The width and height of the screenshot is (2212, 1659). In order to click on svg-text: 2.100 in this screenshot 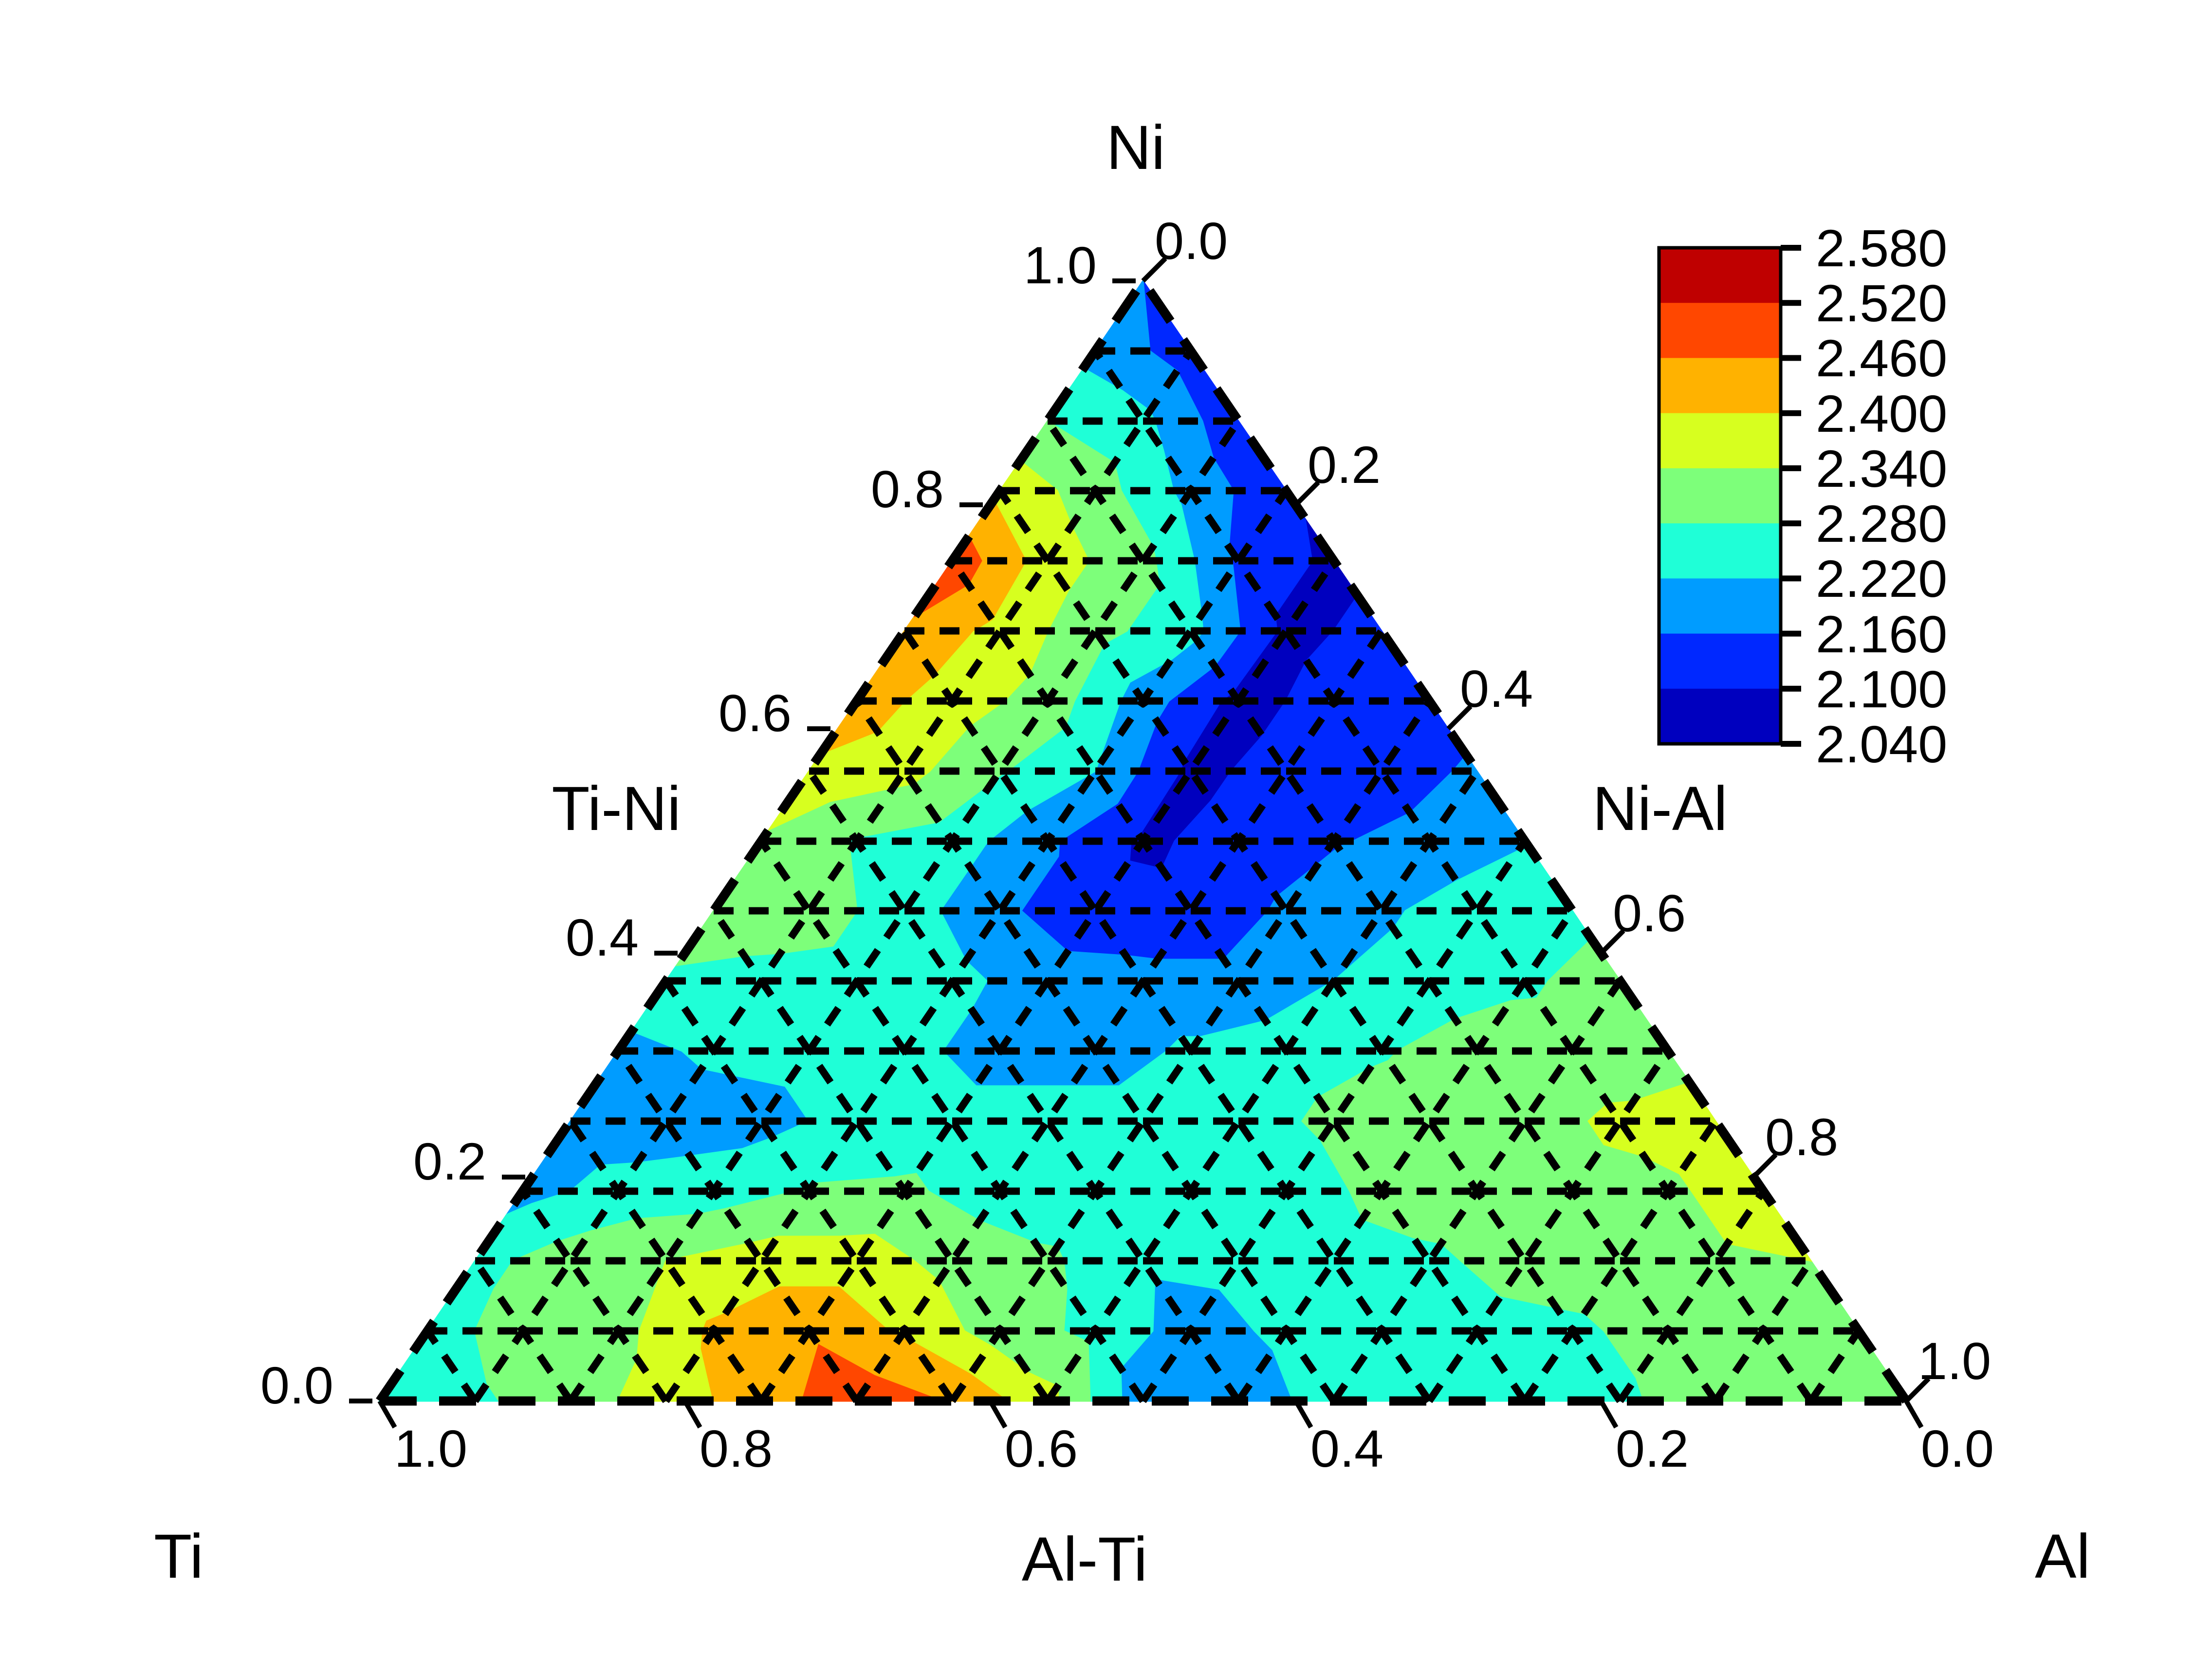, I will do `click(1881, 689)`.